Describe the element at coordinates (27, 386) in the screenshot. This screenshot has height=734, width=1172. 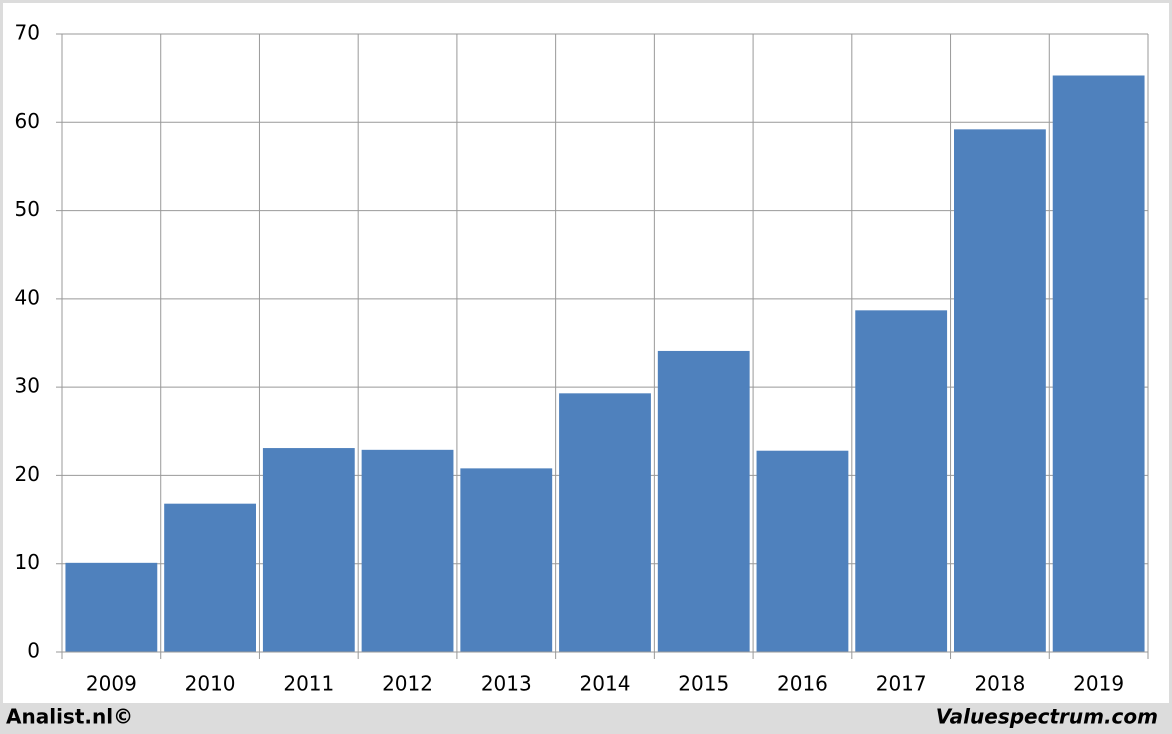
I see `y-tick-label: 30` at that location.